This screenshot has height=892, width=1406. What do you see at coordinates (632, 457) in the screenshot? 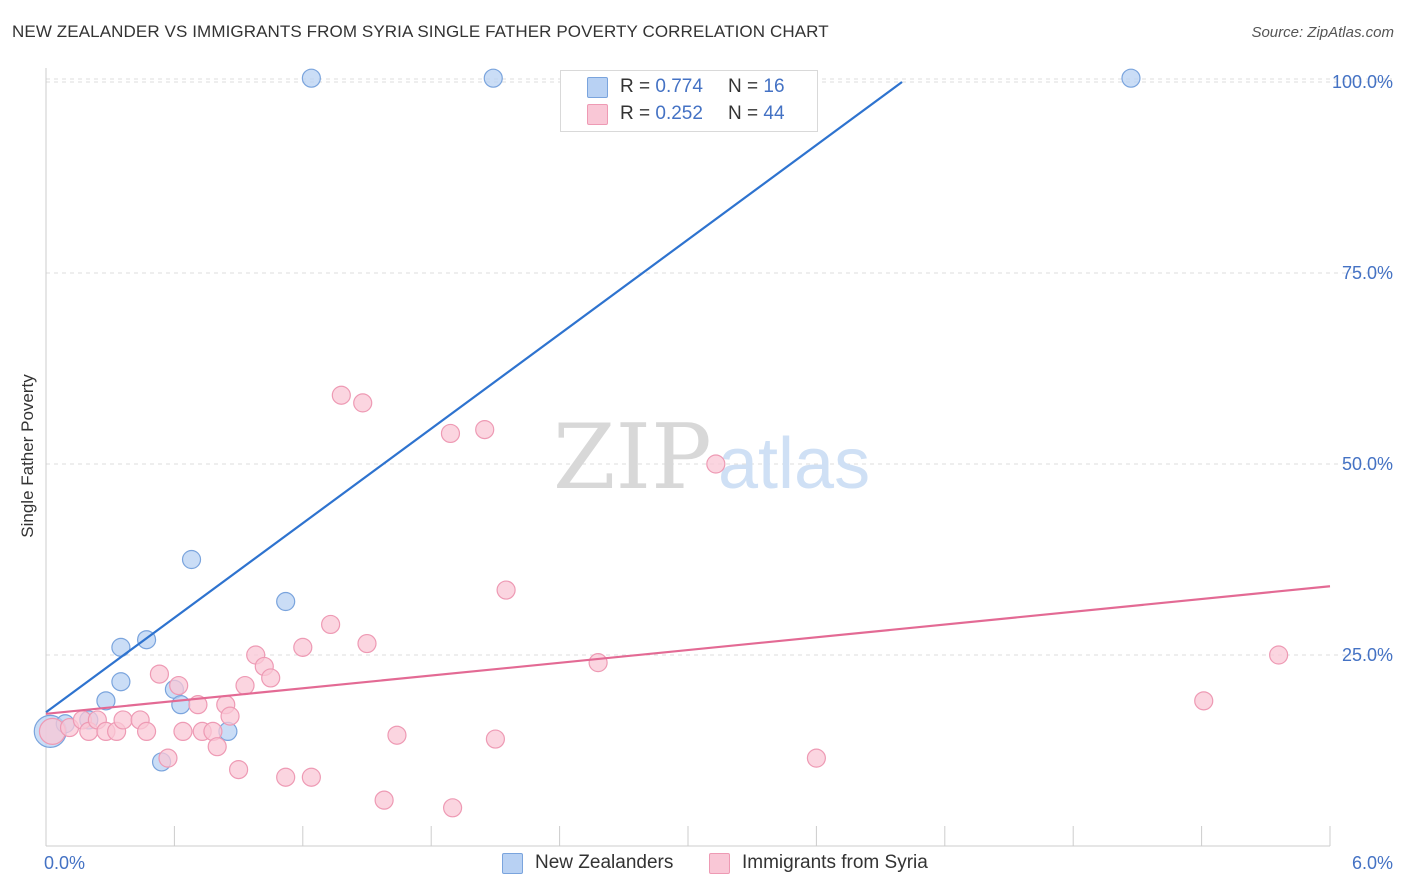
I see `watermark-zip: ZIP` at bounding box center [632, 457].